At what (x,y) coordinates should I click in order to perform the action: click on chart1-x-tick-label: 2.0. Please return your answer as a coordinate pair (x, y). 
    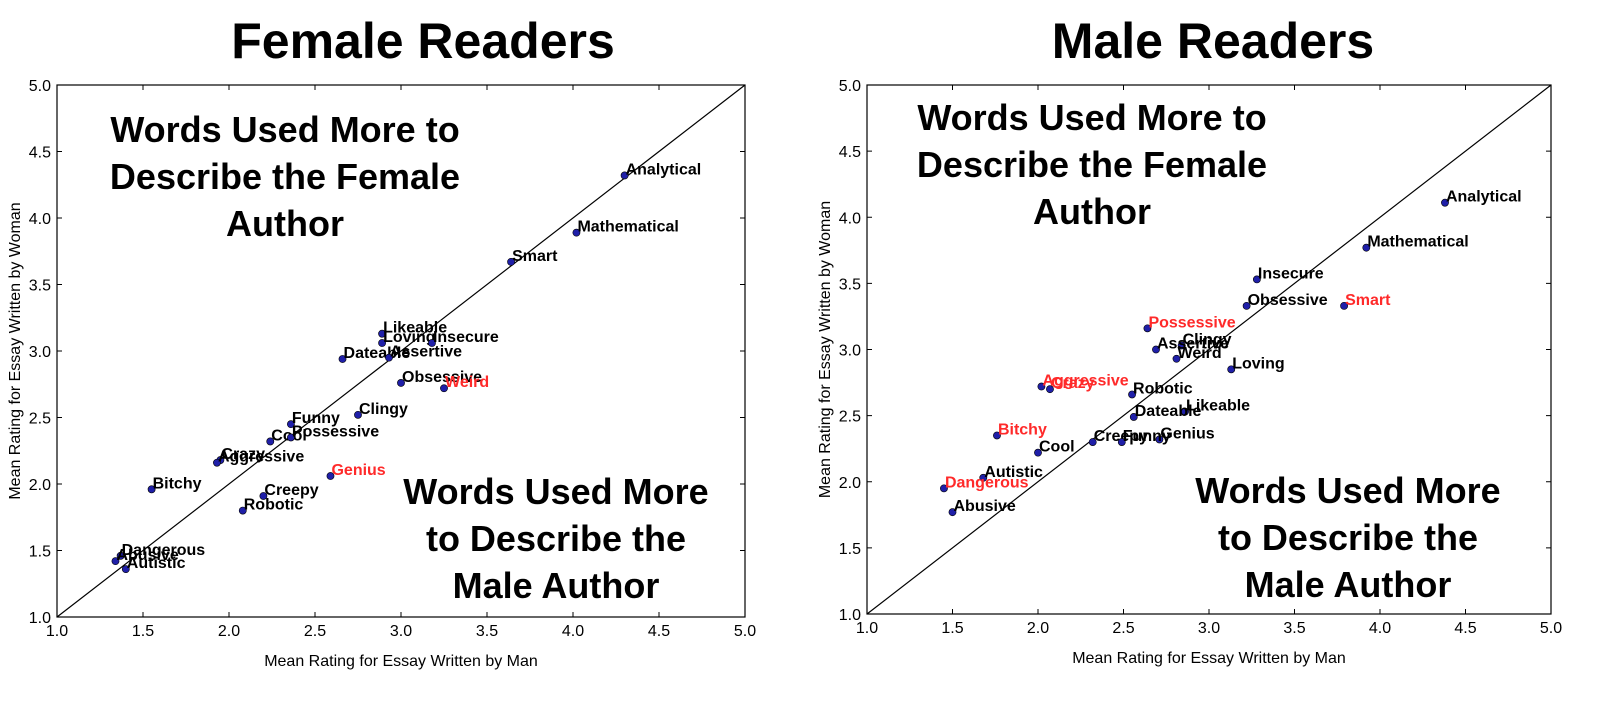
    Looking at the image, I should click on (1038, 628).